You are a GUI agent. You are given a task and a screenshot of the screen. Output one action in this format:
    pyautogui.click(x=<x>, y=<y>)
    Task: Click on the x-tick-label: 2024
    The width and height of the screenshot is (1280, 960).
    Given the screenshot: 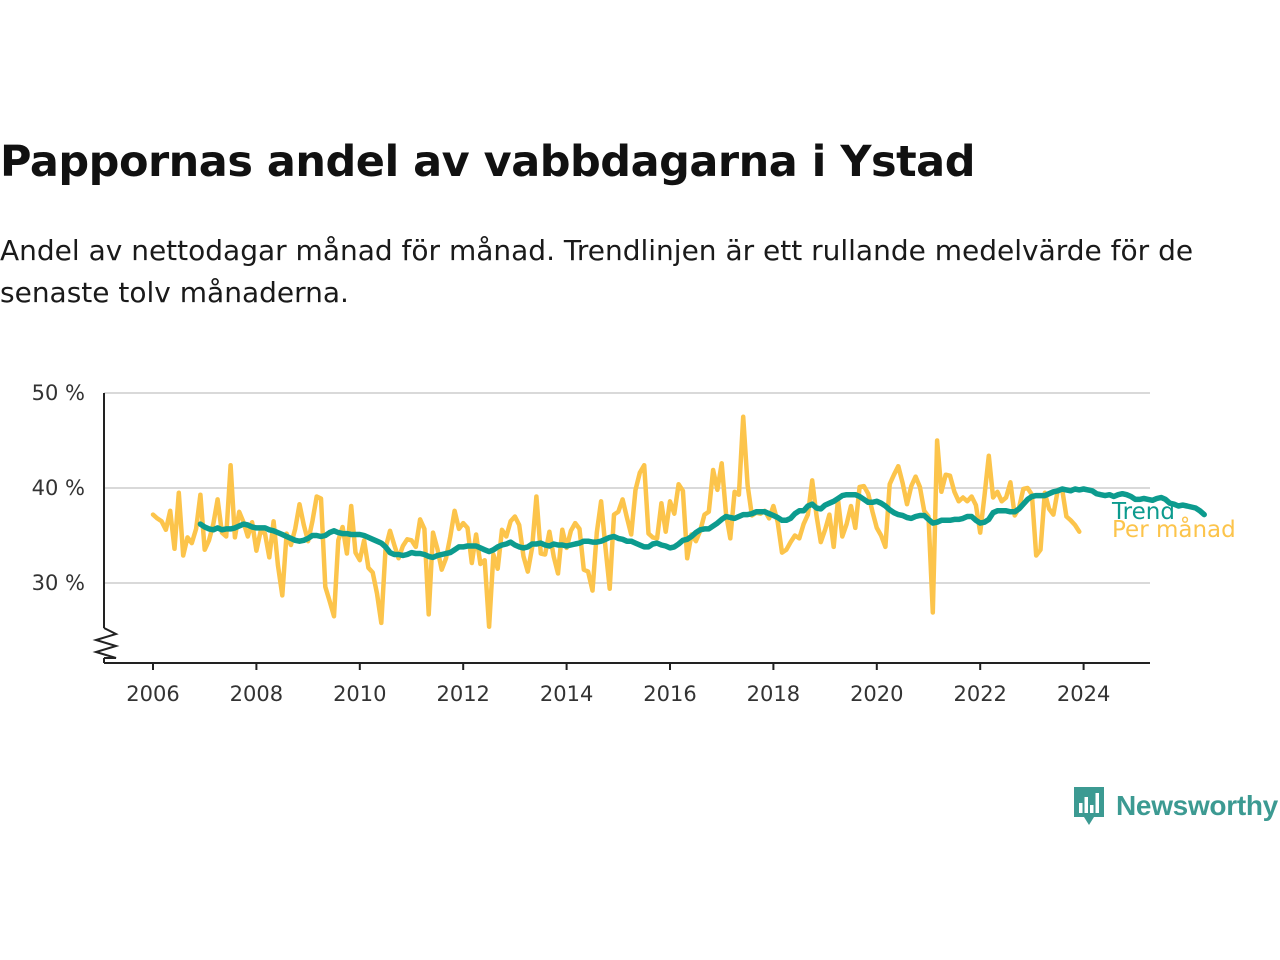 What is the action you would take?
    pyautogui.click(x=1083, y=694)
    